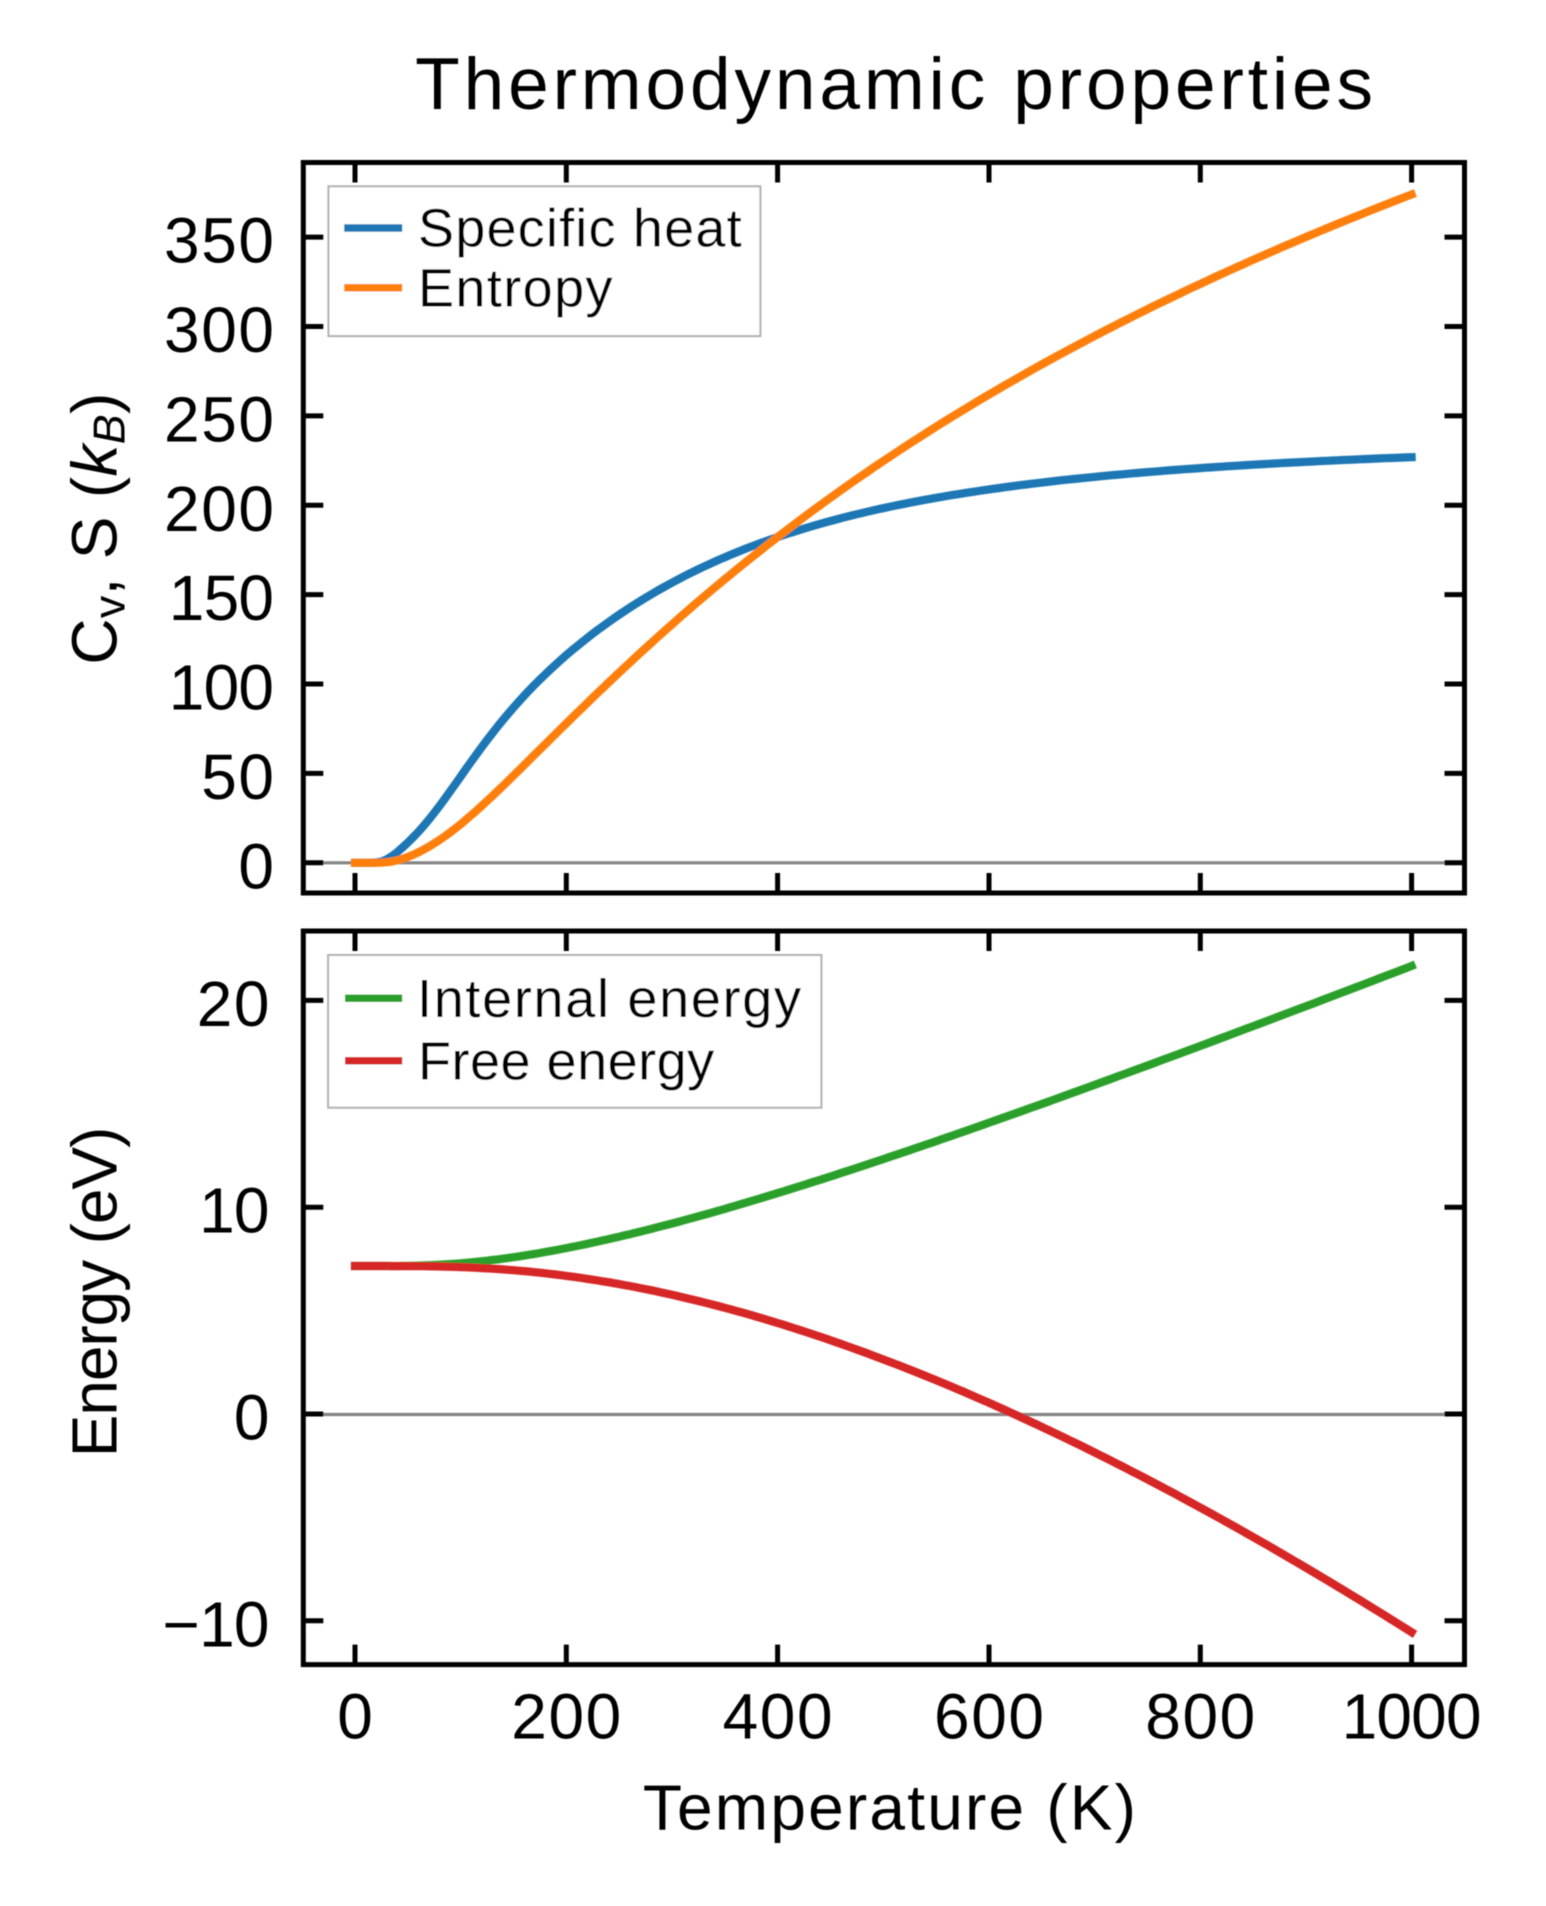 This screenshot has height=1906, width=1546. Describe the element at coordinates (220, 241) in the screenshot. I see `svg-text: 350` at that location.